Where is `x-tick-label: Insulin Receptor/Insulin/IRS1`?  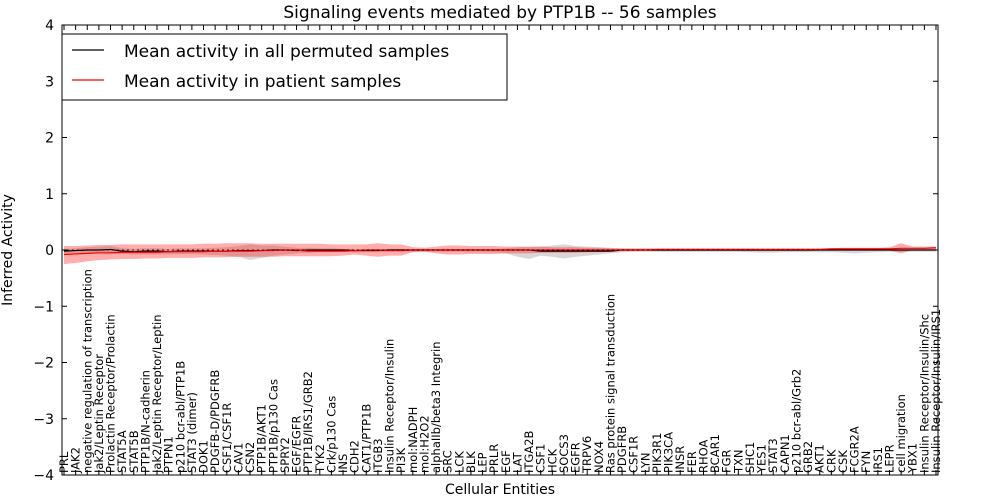
x-tick-label: Insulin Receptor/Insulin/IRS1 is located at coordinates (936, 391).